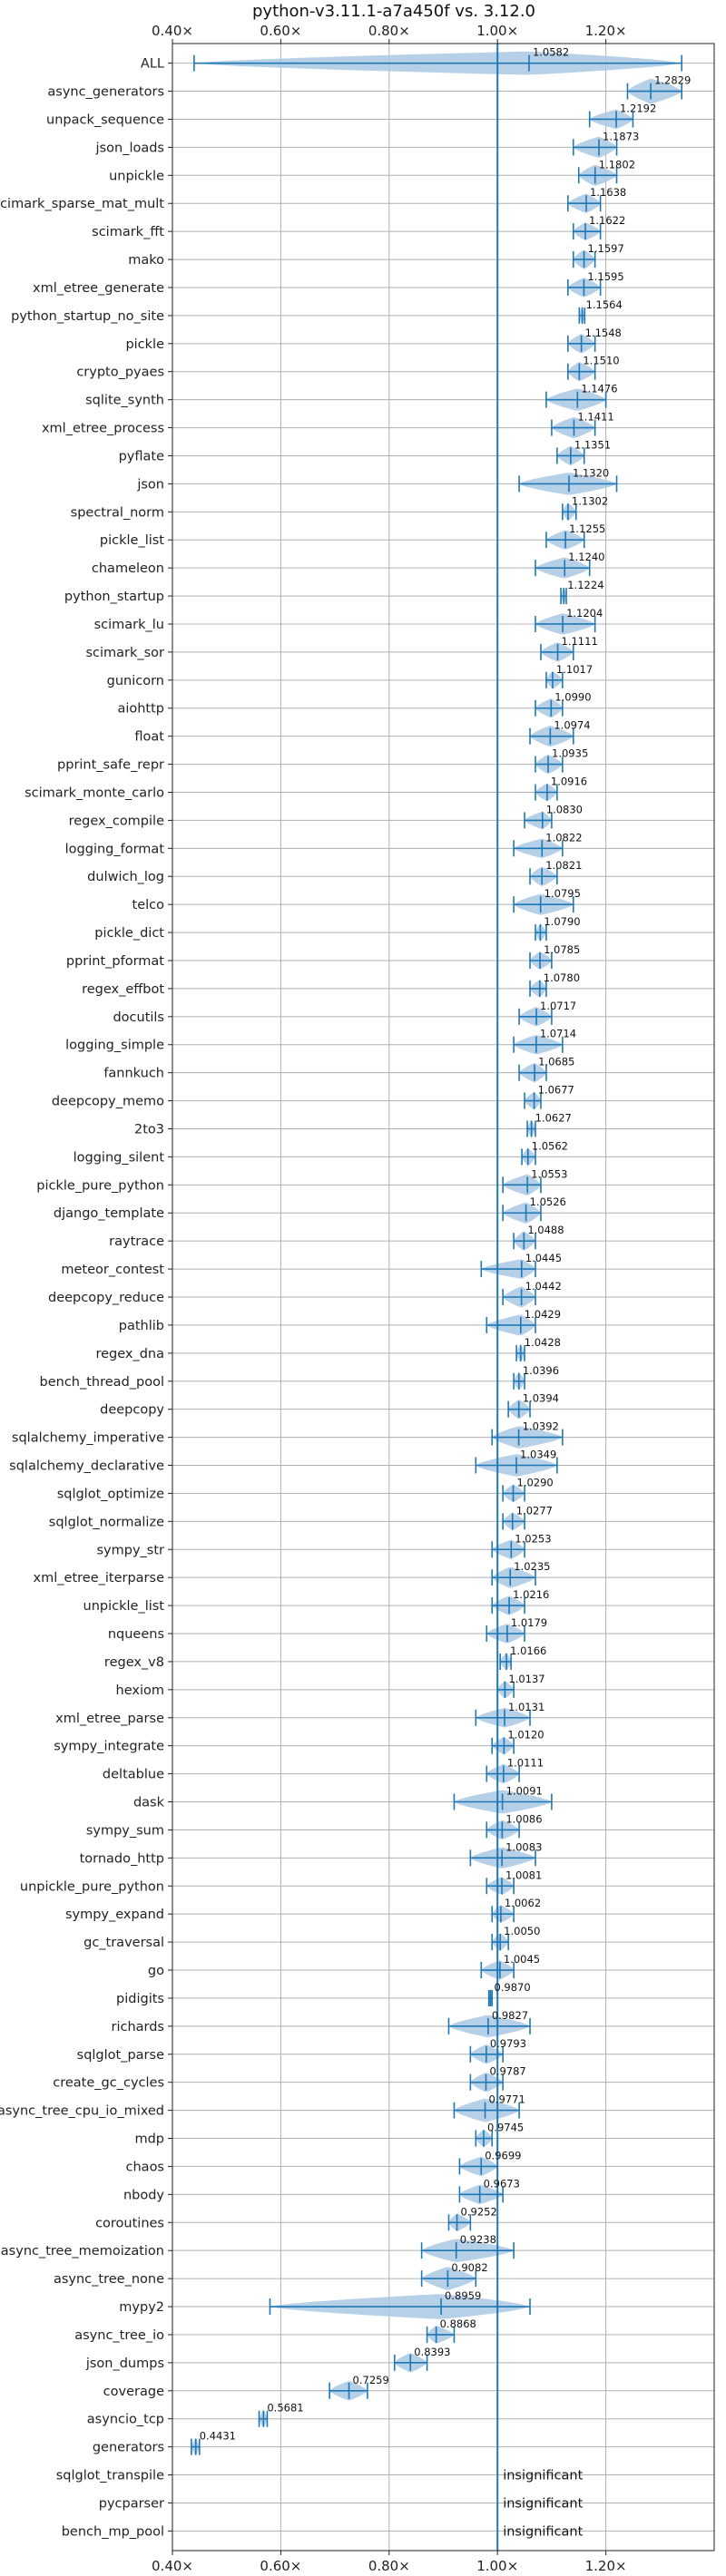 Image resolution: width=726 pixels, height=2576 pixels. Describe the element at coordinates (512, 1987) in the screenshot. I see `value-label: 0.9870` at that location.